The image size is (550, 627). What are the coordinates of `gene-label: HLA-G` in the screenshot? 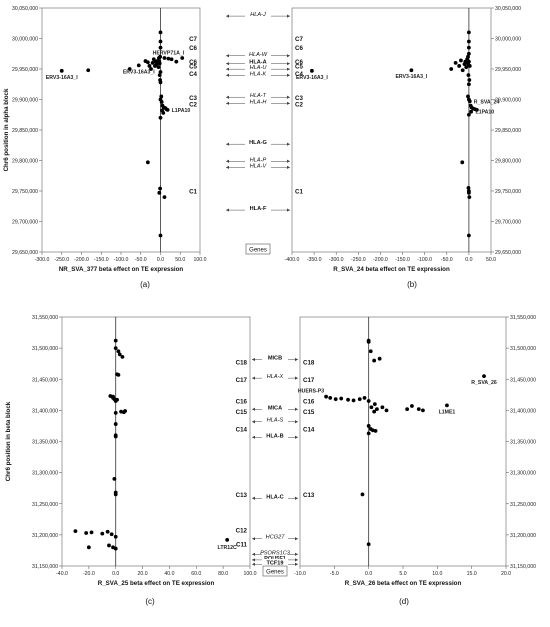 It's located at (258, 143).